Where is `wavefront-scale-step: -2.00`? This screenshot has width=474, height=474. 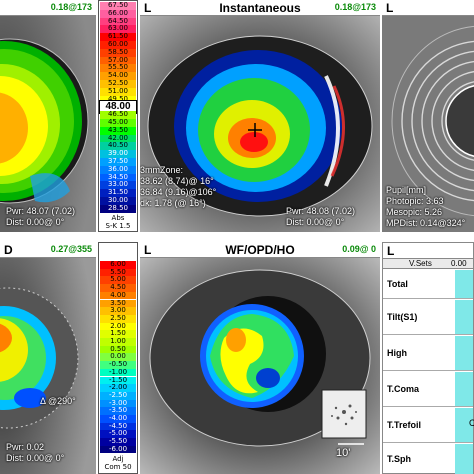
wavefront-scale-step: -2.00 is located at coordinates (118, 387).